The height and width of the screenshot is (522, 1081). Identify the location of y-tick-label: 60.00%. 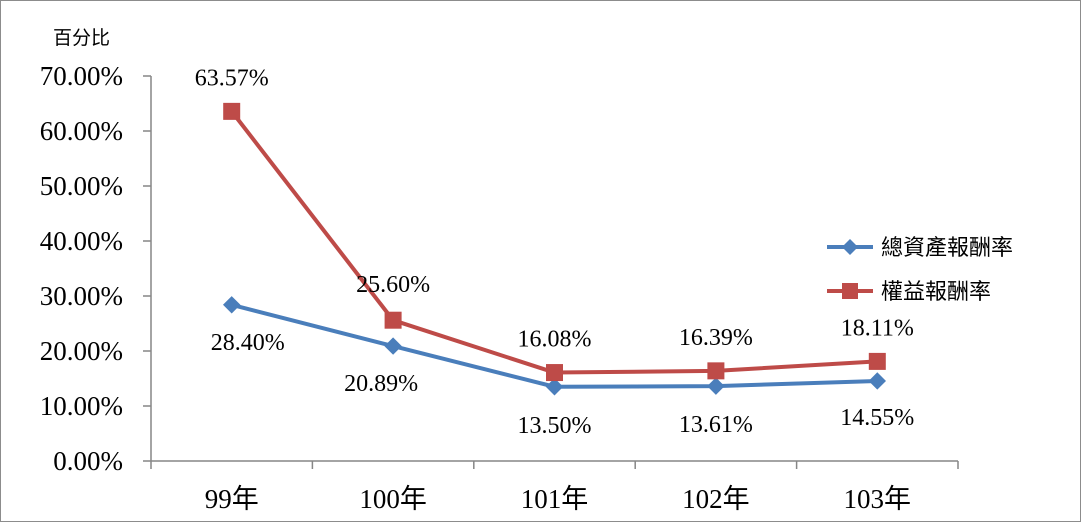
(81, 131).